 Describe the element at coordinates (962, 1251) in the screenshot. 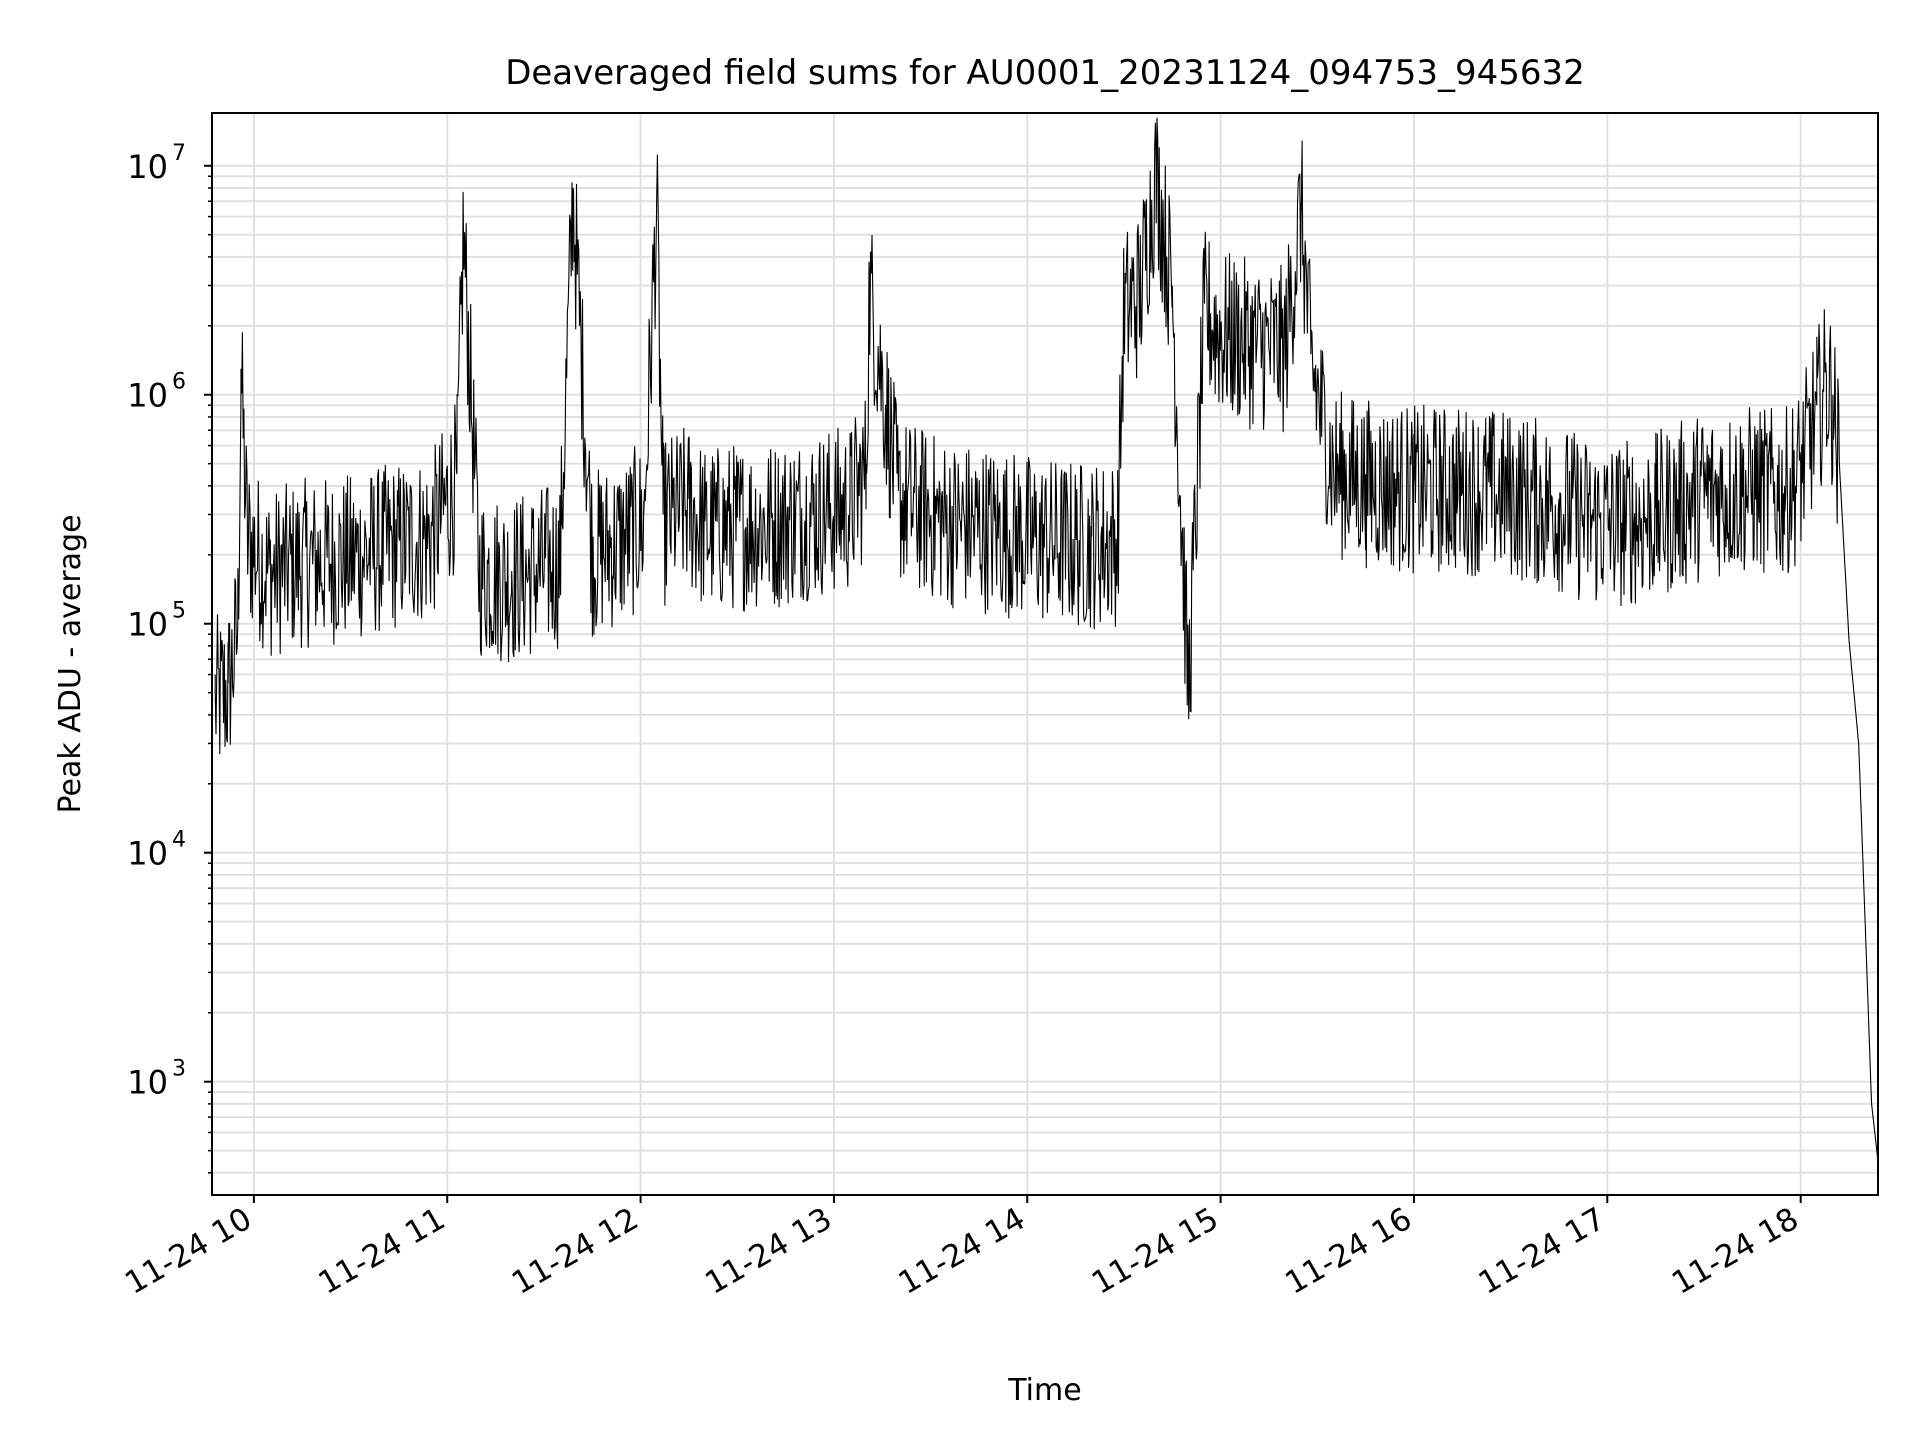

I see `x-tick-label: 11-24 14` at that location.